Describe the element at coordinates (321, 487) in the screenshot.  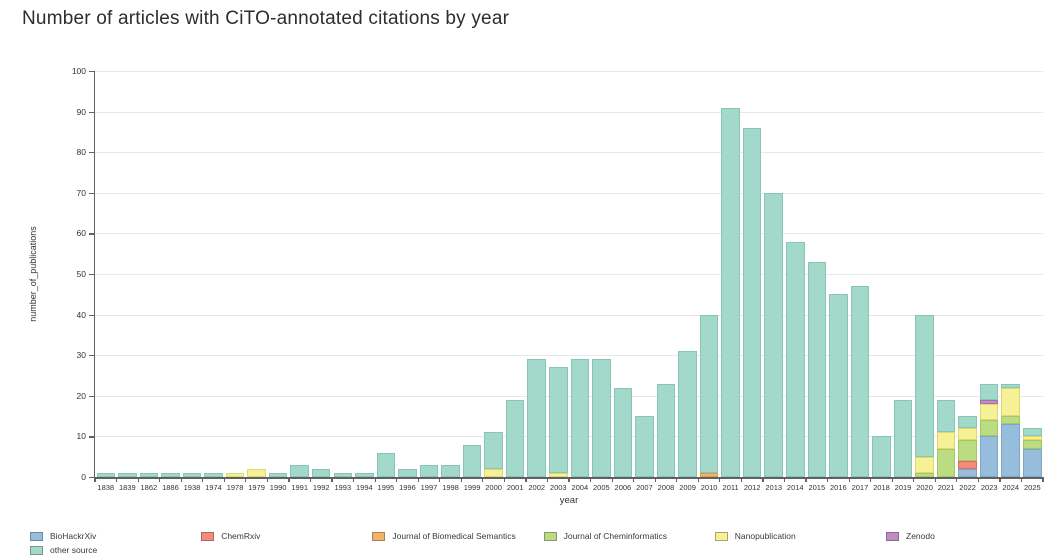
I see `x-tick-label: 1992` at that location.